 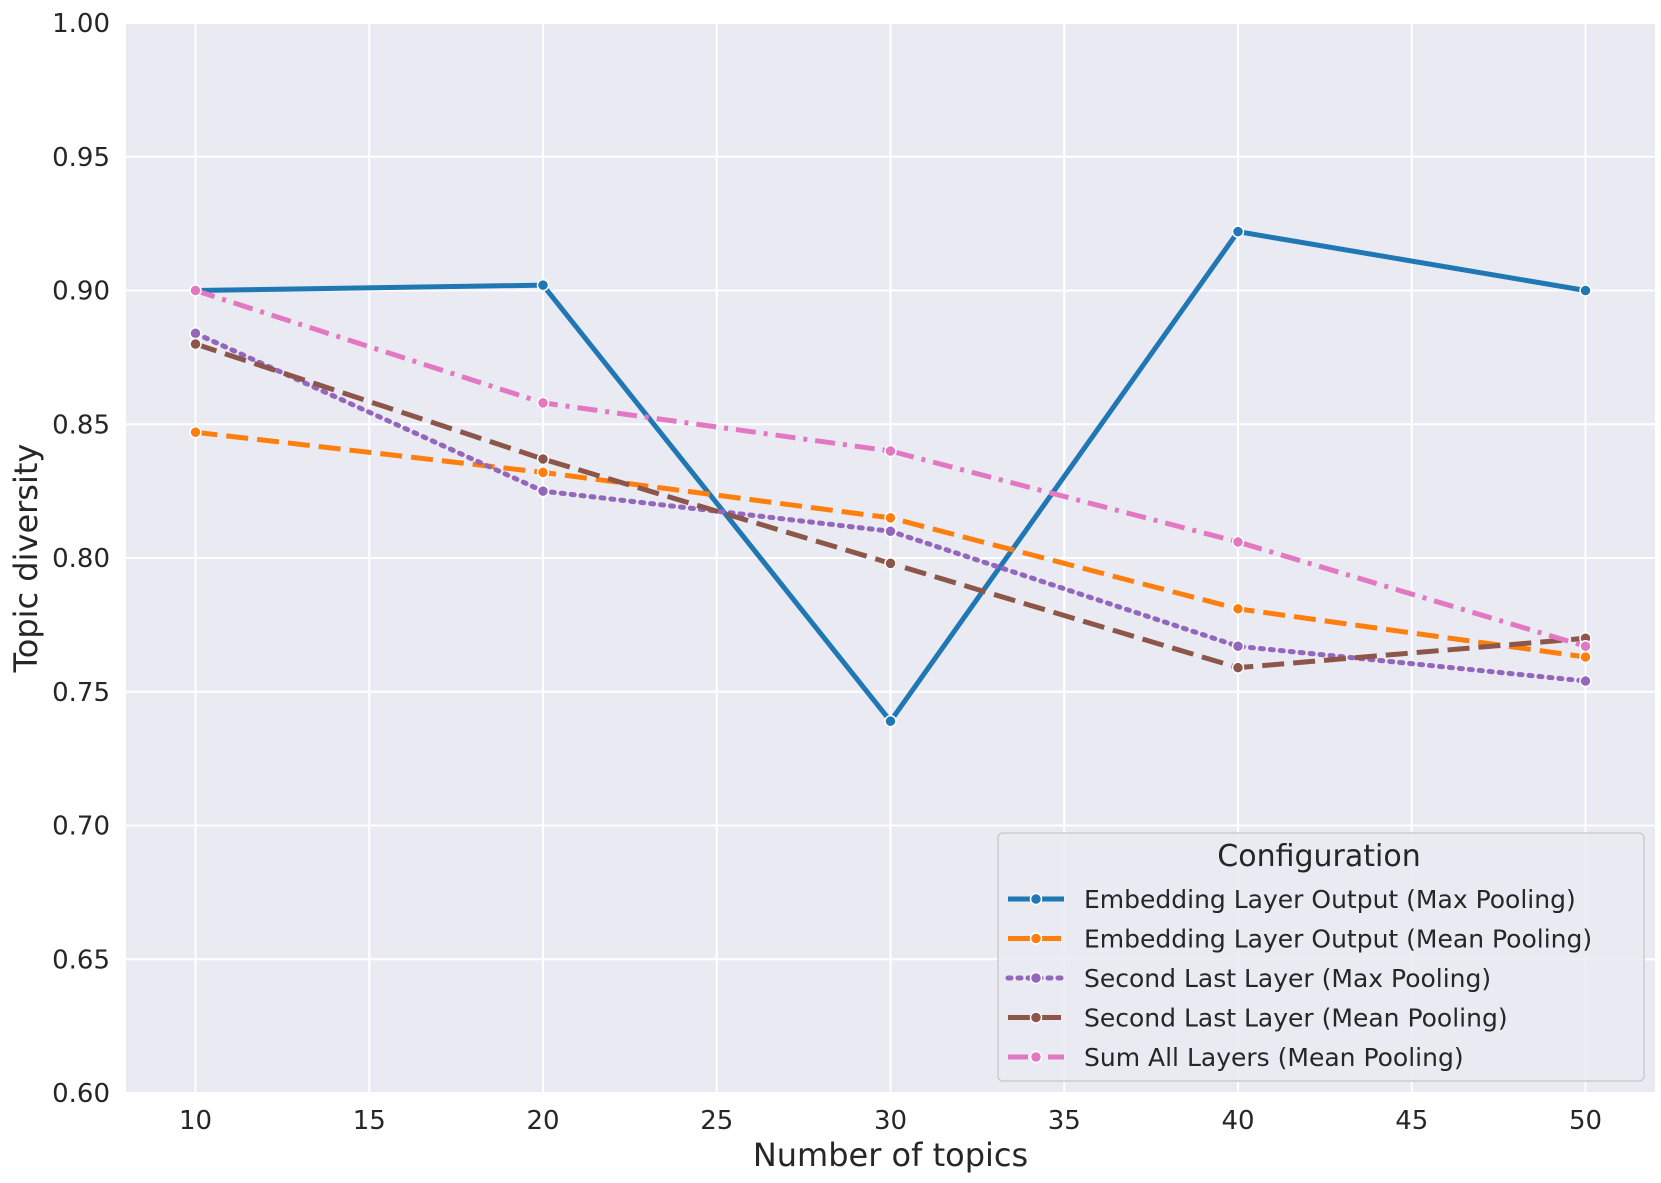 I want to click on x-tick-label: 25, so click(x=716, y=1121).